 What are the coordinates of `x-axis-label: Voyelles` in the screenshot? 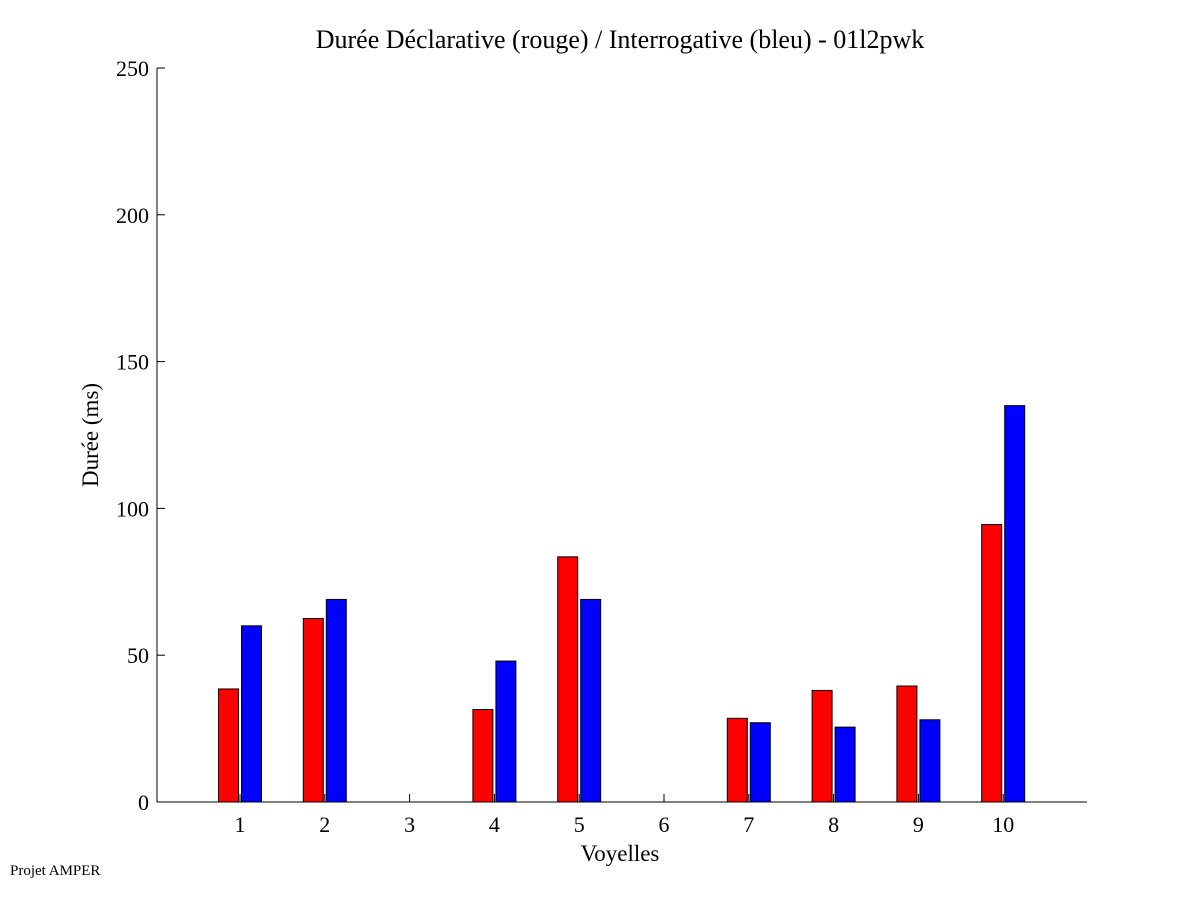 It's located at (620, 853).